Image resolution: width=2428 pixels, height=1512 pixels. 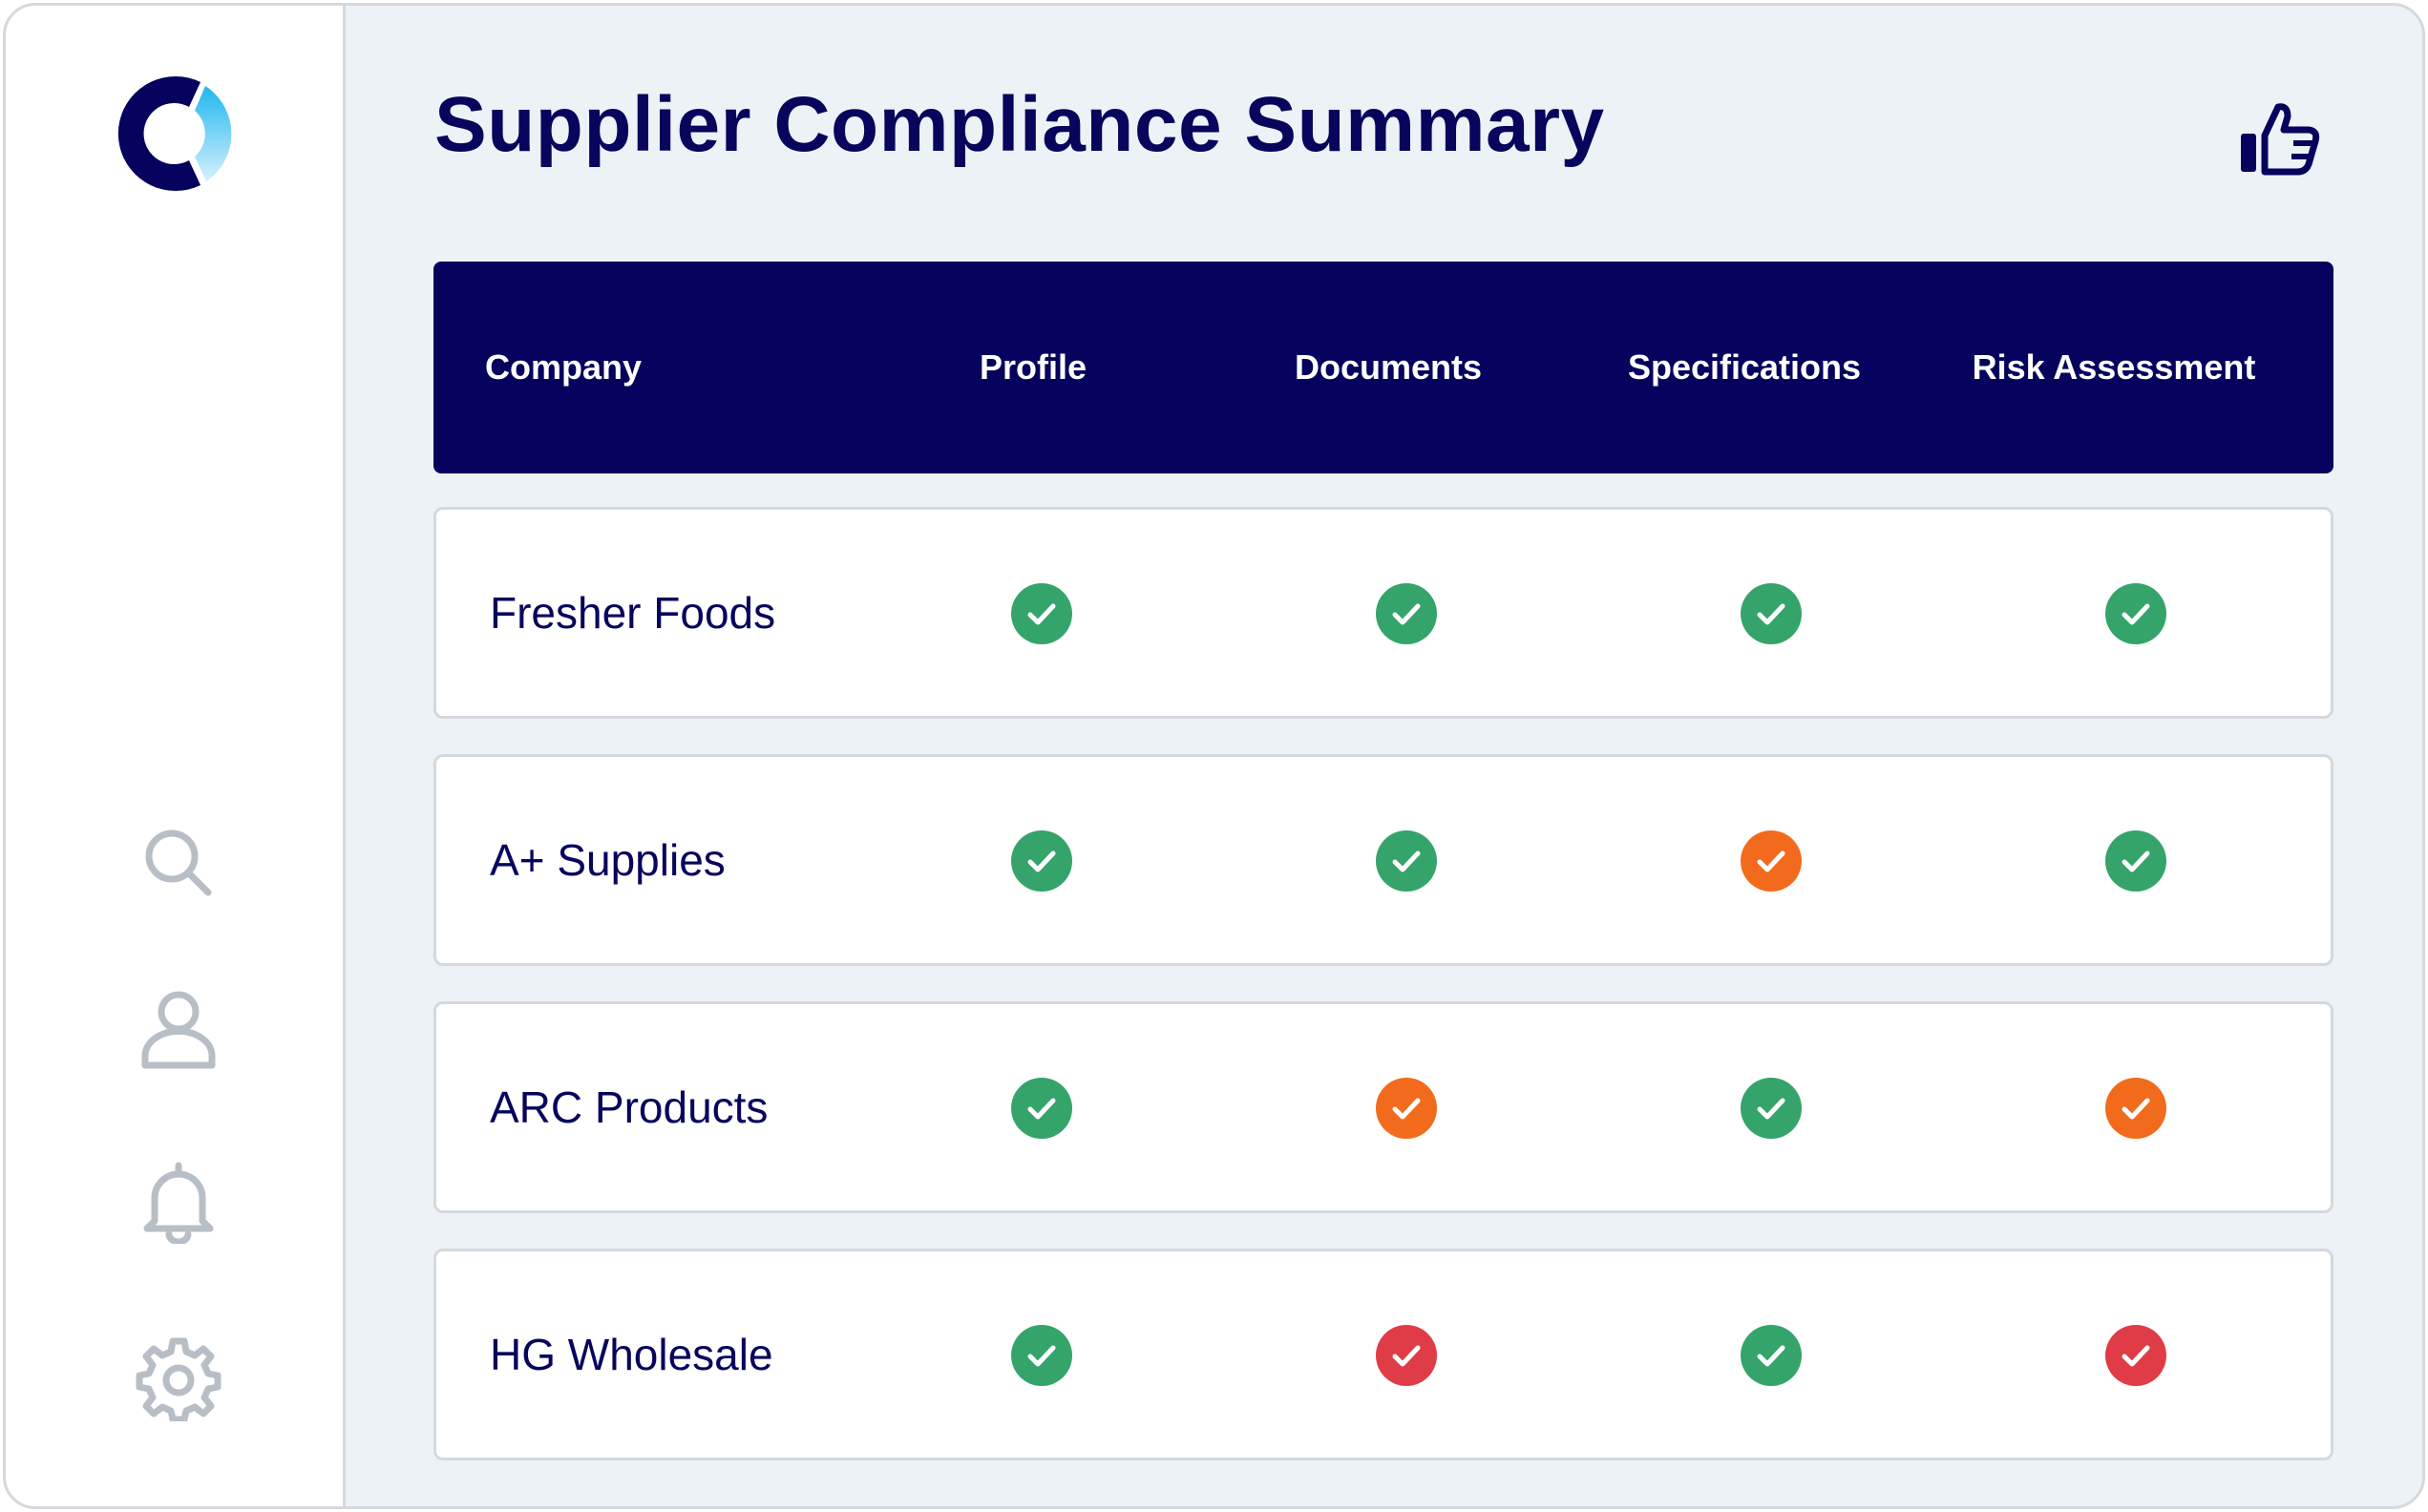 What do you see at coordinates (1033, 367) in the screenshot?
I see `column-header-profile: Profile` at bounding box center [1033, 367].